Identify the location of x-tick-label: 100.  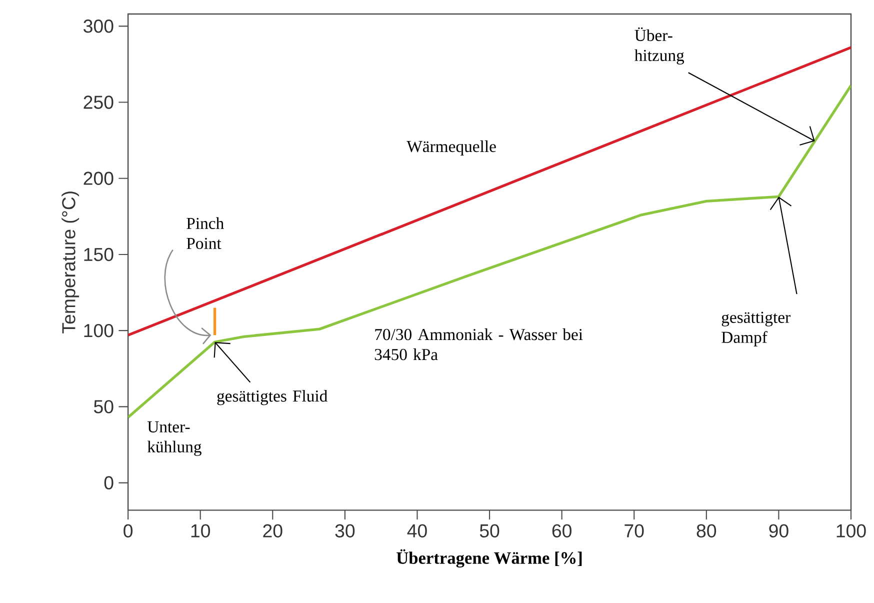
(851, 531).